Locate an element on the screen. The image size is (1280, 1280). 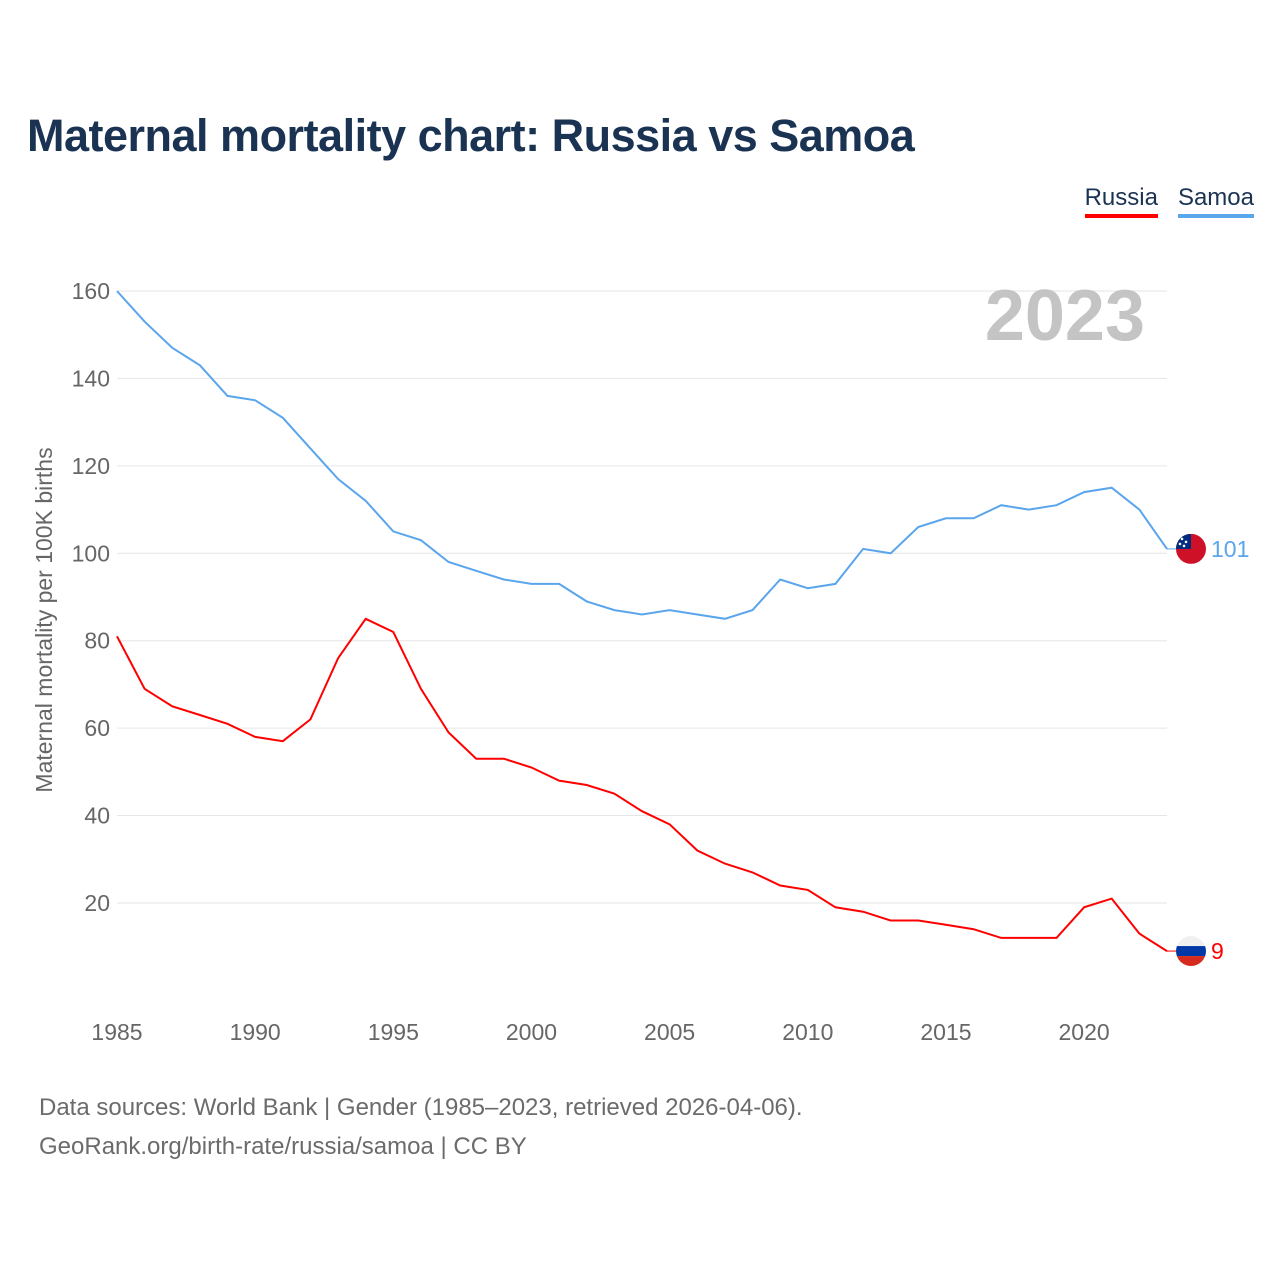
x-tick-label: 2020 is located at coordinates (1084, 1032).